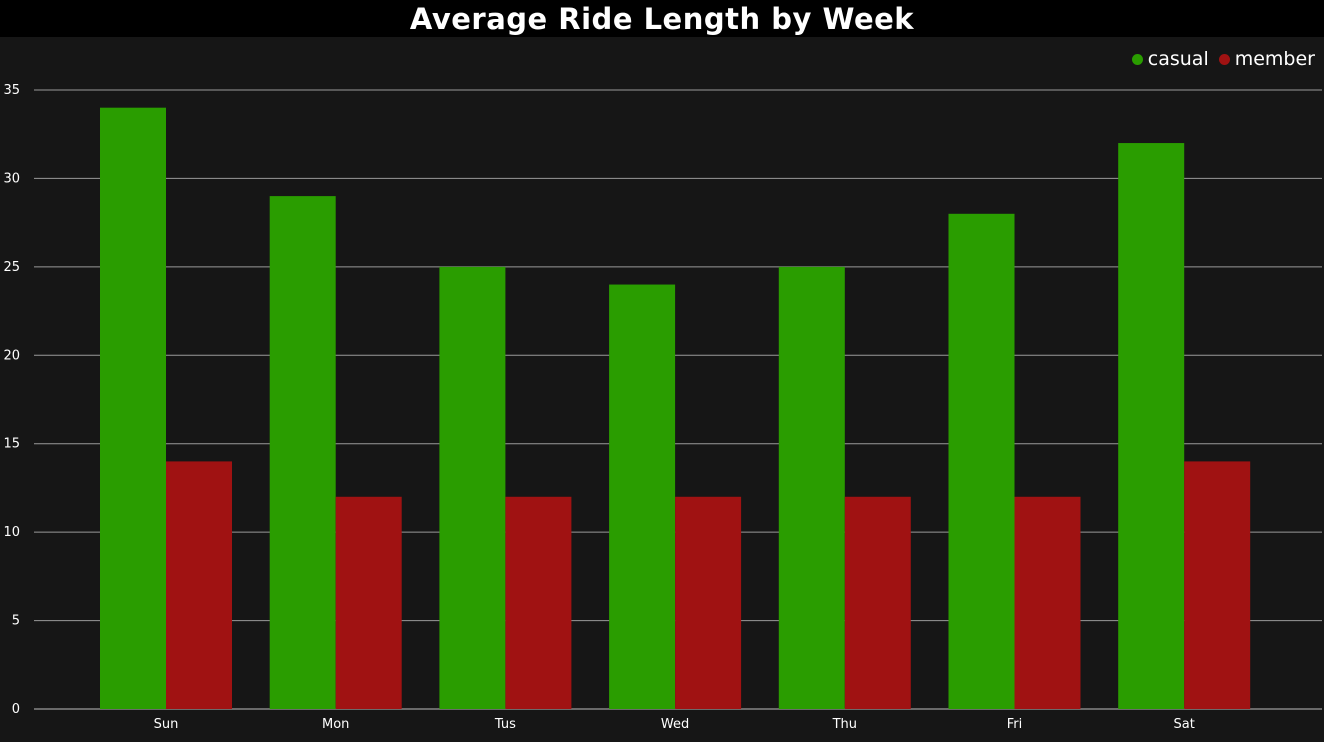 This screenshot has height=742, width=1324. I want to click on bar-member-fri, so click(1047, 602).